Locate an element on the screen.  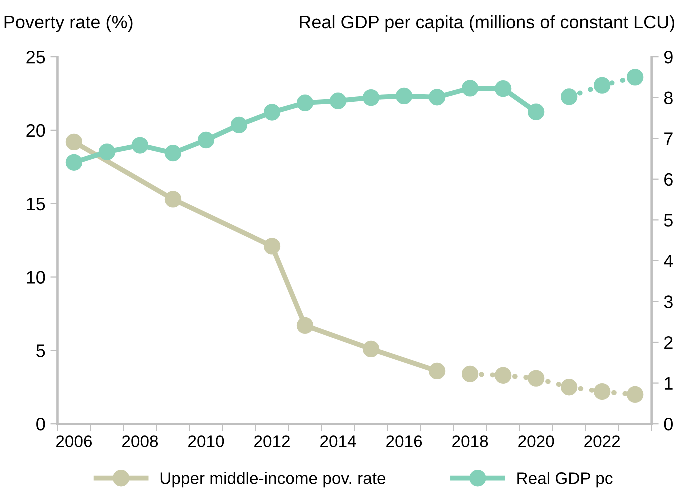
x-tick-label: 2008 is located at coordinates (140, 442).